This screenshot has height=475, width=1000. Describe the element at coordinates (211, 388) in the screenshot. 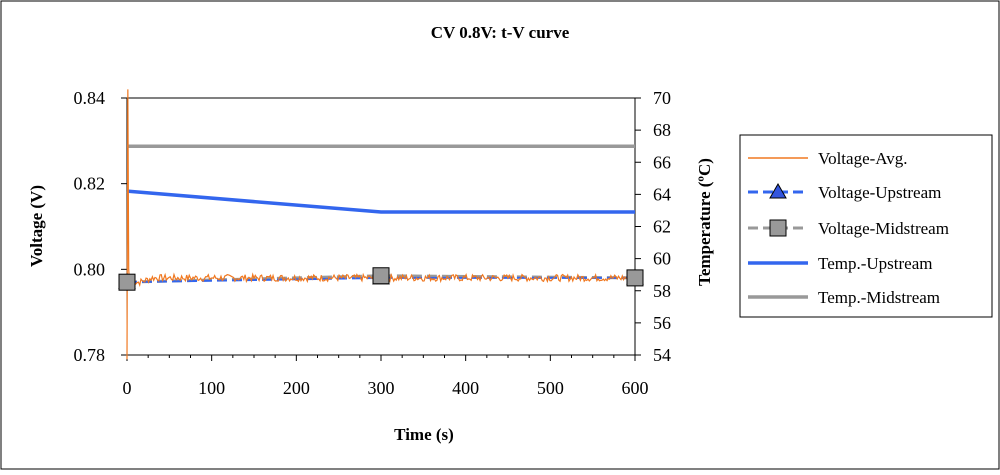

I see `x-tick-label: 100` at that location.